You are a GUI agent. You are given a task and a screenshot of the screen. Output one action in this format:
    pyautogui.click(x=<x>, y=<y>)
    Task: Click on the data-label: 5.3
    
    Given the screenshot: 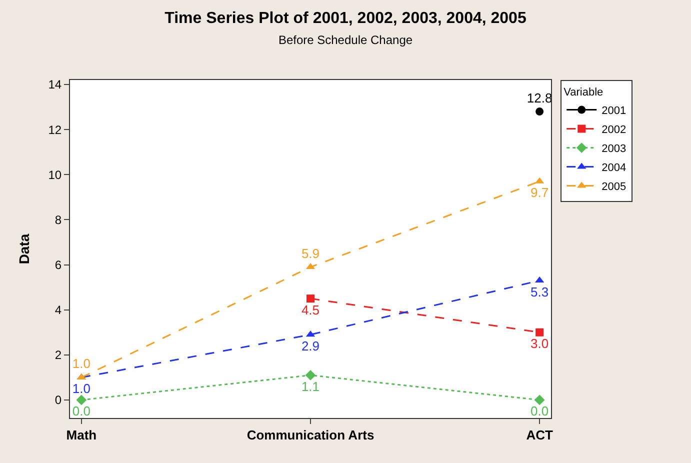 What is the action you would take?
    pyautogui.click(x=539, y=292)
    